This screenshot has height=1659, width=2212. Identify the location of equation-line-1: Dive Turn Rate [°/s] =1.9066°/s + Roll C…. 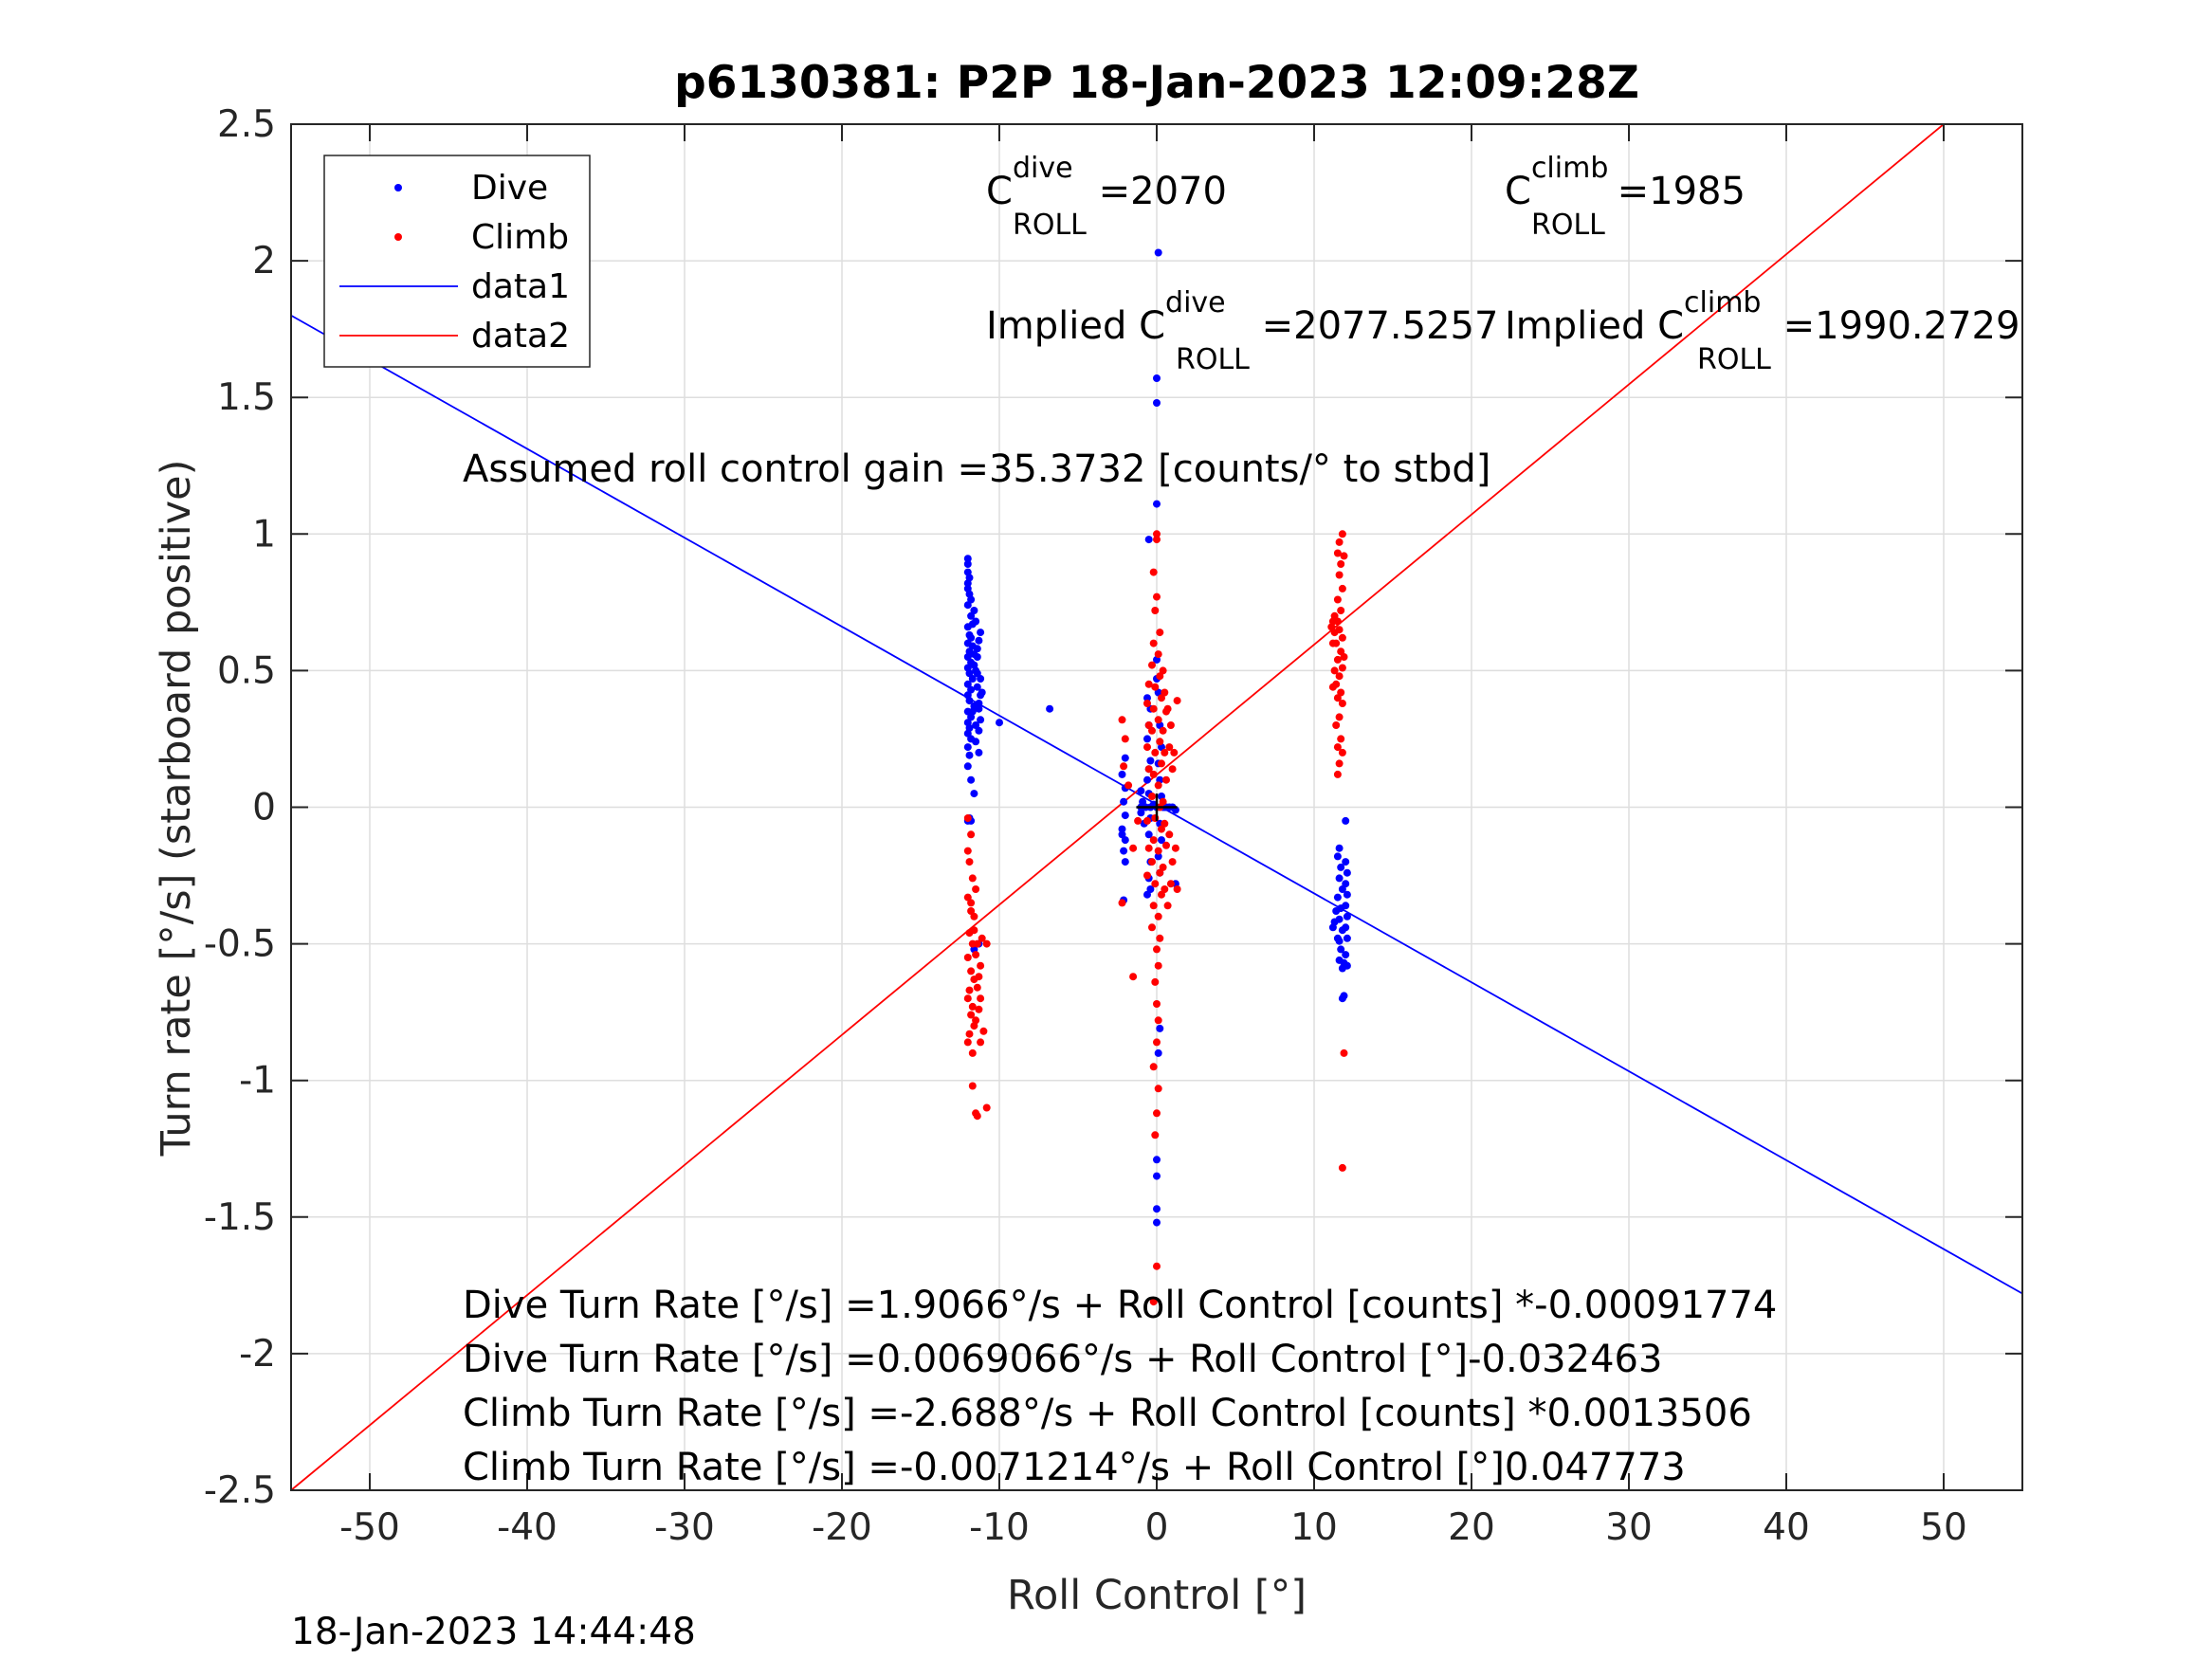
(1120, 1305).